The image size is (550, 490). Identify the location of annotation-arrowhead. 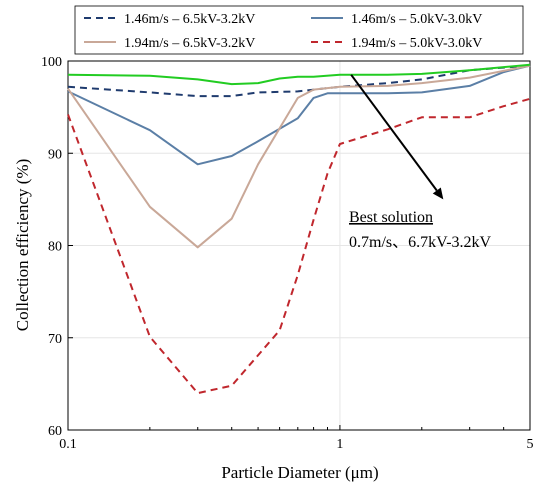
(438, 193).